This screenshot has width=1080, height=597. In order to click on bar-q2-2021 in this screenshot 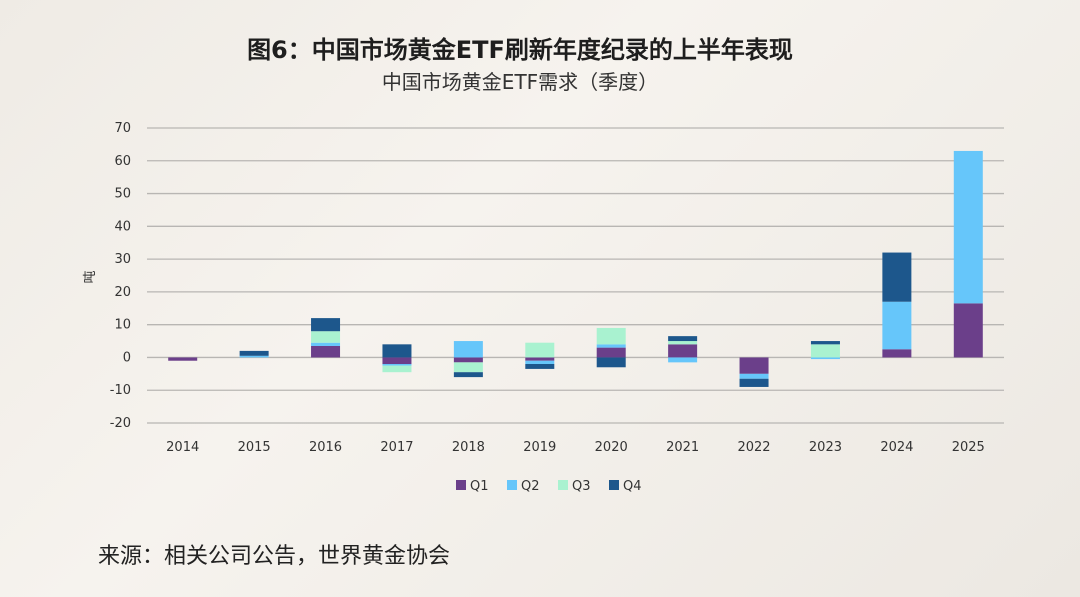, I will do `click(683, 360)`.